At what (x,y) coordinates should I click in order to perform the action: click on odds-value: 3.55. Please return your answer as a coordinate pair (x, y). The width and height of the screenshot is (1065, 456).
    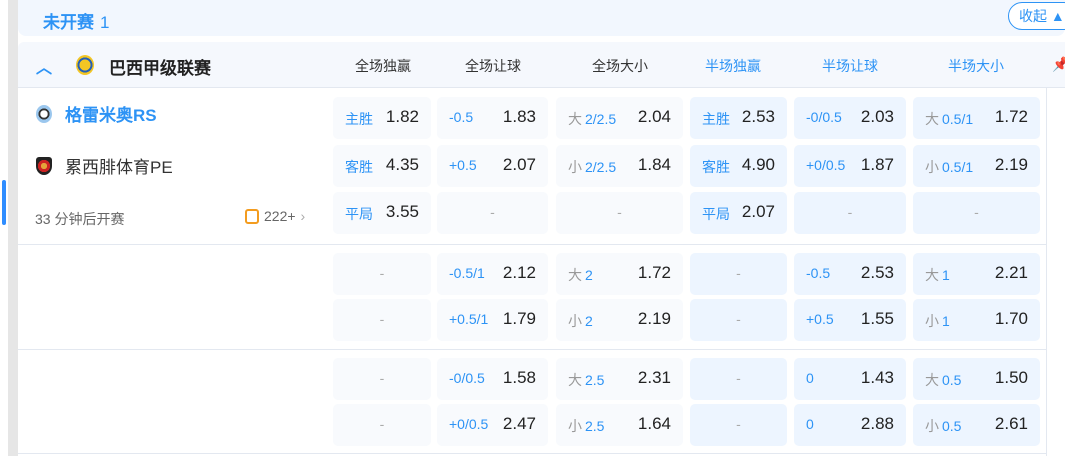
    Looking at the image, I should click on (402, 211).